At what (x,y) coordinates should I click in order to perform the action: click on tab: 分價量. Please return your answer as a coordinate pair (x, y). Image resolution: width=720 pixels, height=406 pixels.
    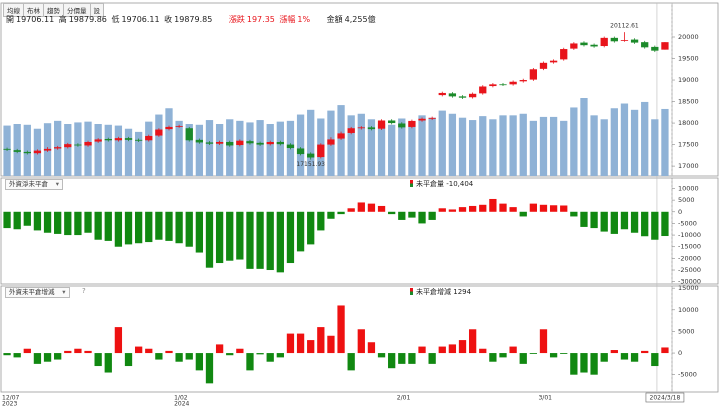
    Looking at the image, I should click on (77, 10).